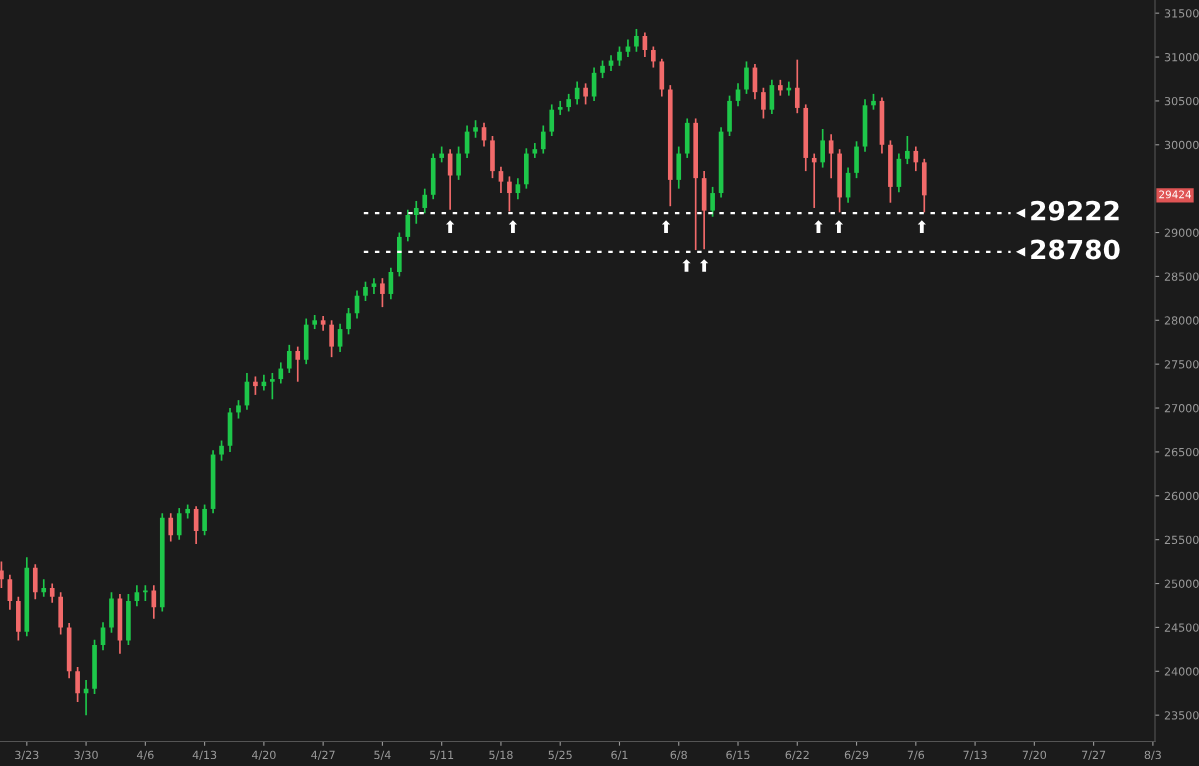 This screenshot has width=1199, height=766. I want to click on x-tick-label: 5/18, so click(501, 755).